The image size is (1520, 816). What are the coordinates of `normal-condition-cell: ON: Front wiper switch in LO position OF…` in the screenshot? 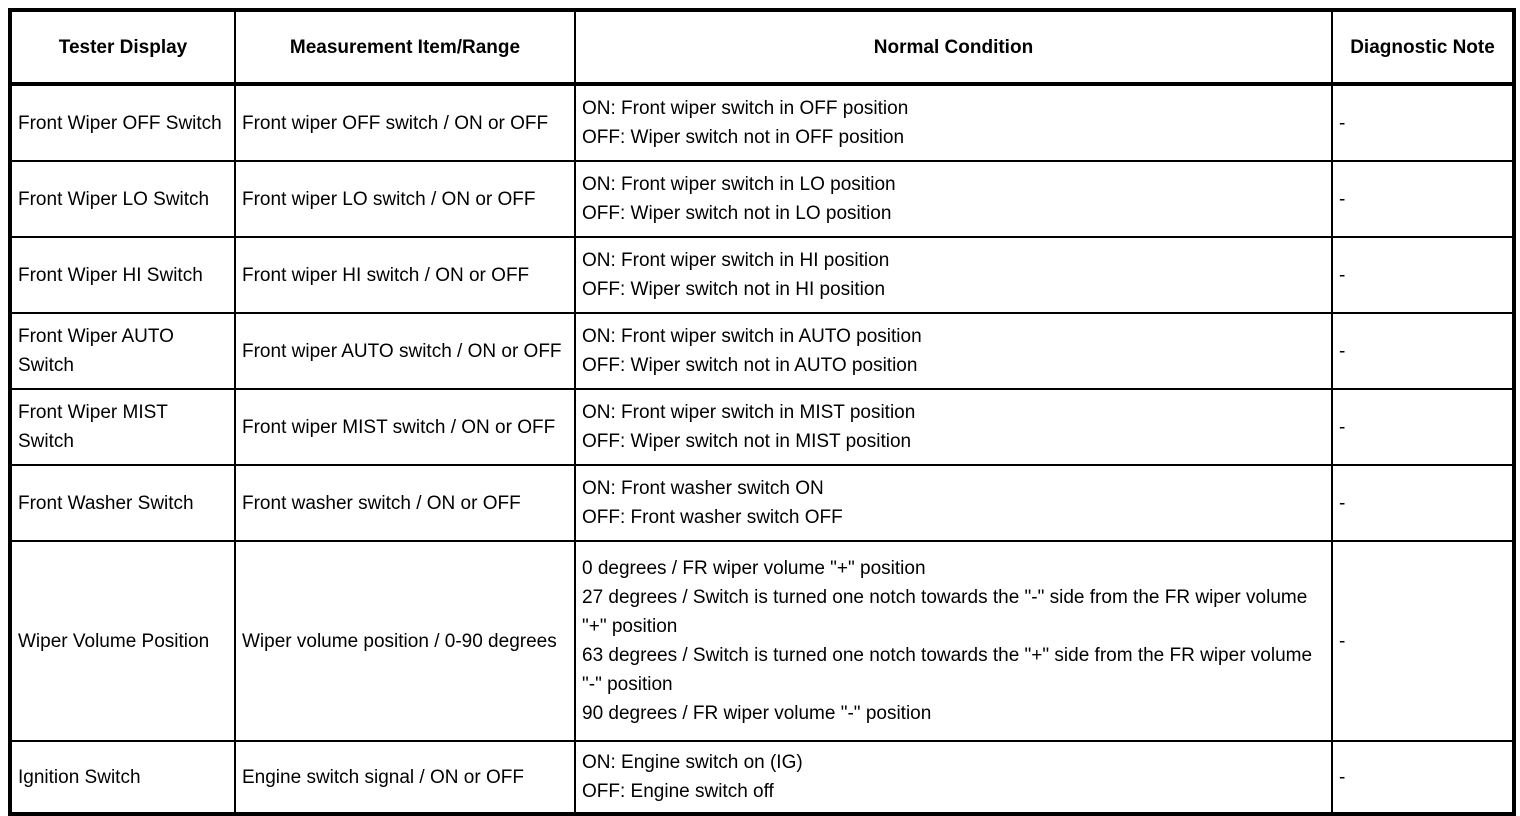 It's located at (953, 199).